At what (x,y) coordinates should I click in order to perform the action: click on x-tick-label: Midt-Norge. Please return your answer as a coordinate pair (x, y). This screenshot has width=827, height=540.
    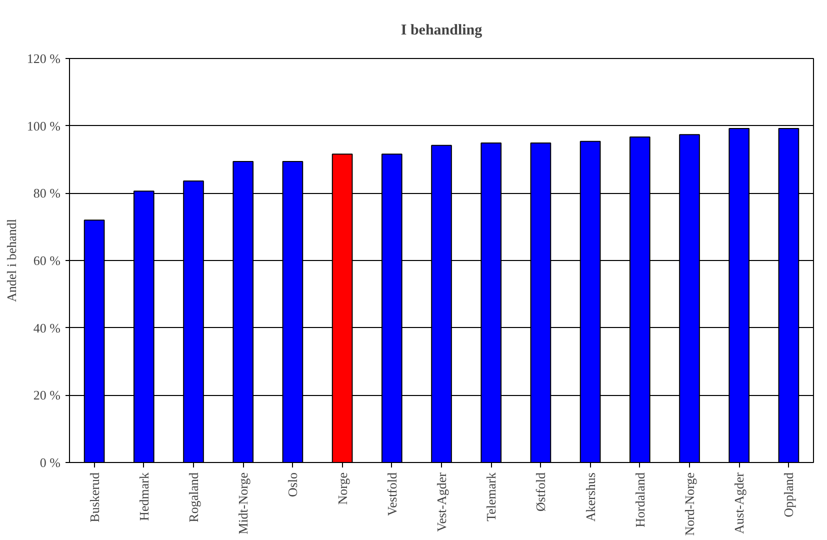
    Looking at the image, I should click on (243, 503).